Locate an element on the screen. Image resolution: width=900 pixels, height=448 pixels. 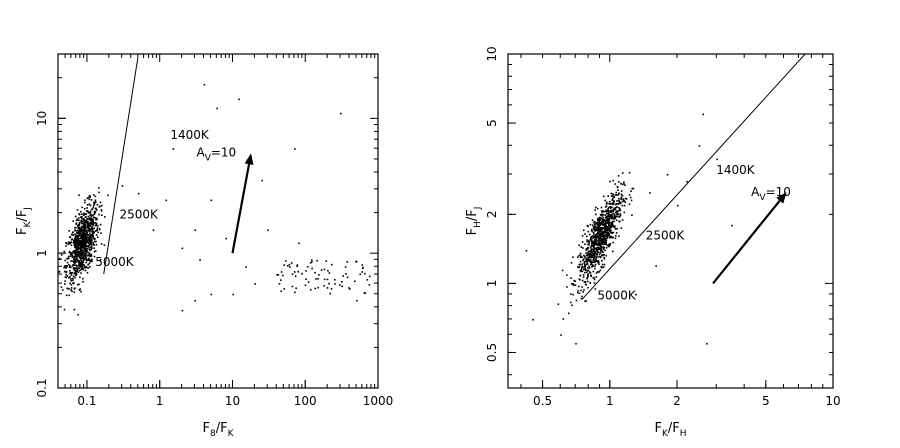
right-y-tick-label: 1 is located at coordinates (492, 284).